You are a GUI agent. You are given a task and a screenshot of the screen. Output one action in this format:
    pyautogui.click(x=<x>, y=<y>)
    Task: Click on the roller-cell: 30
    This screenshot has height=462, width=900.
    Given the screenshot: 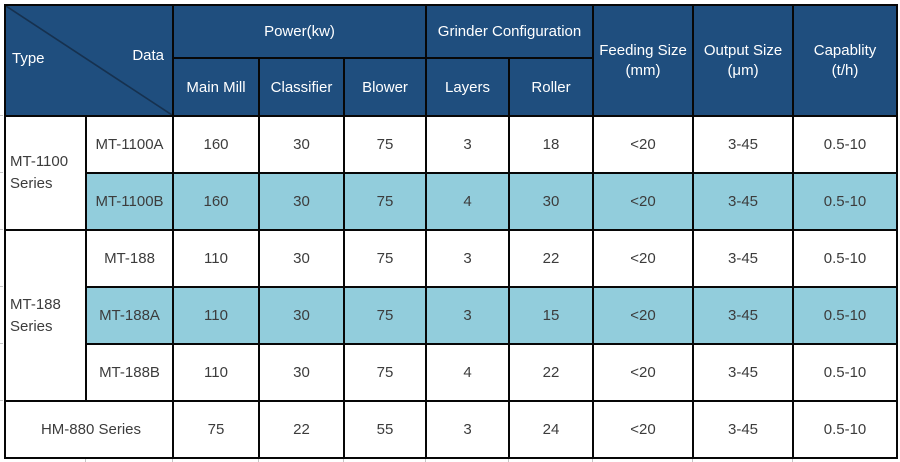 What is the action you would take?
    pyautogui.click(x=551, y=201)
    